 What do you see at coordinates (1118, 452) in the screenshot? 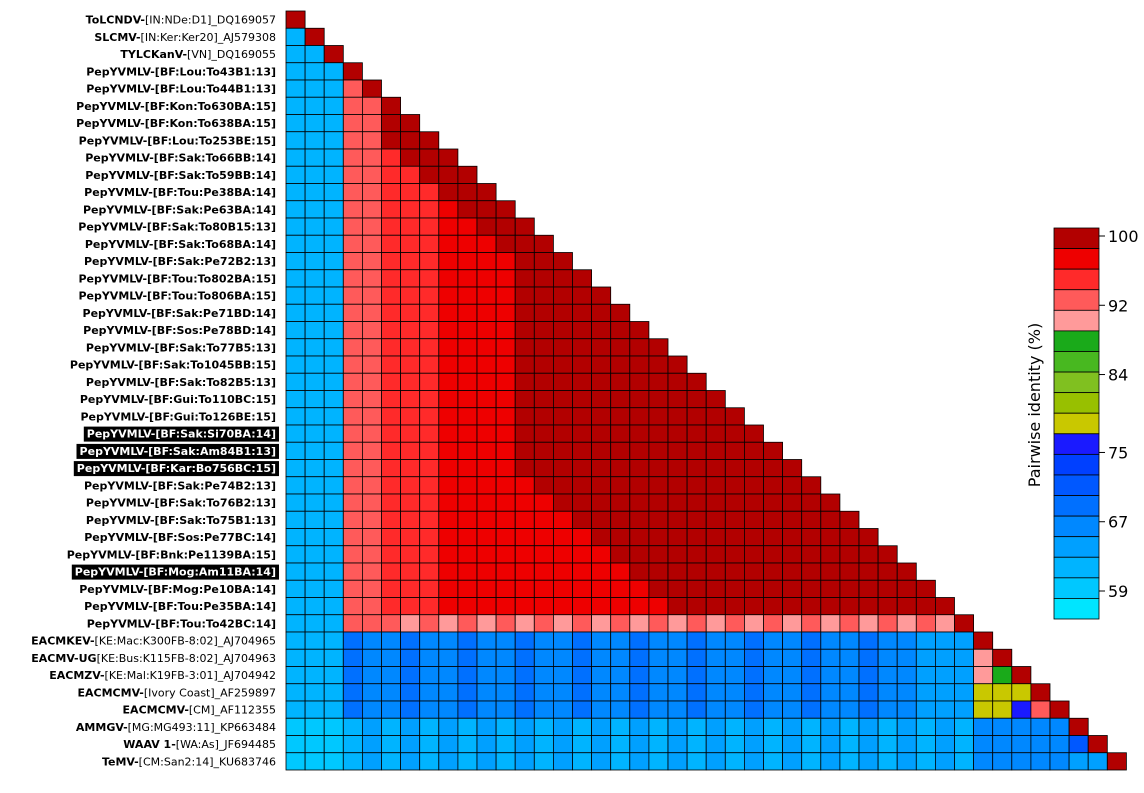
I see `colorbar-tick-label: 75` at bounding box center [1118, 452].